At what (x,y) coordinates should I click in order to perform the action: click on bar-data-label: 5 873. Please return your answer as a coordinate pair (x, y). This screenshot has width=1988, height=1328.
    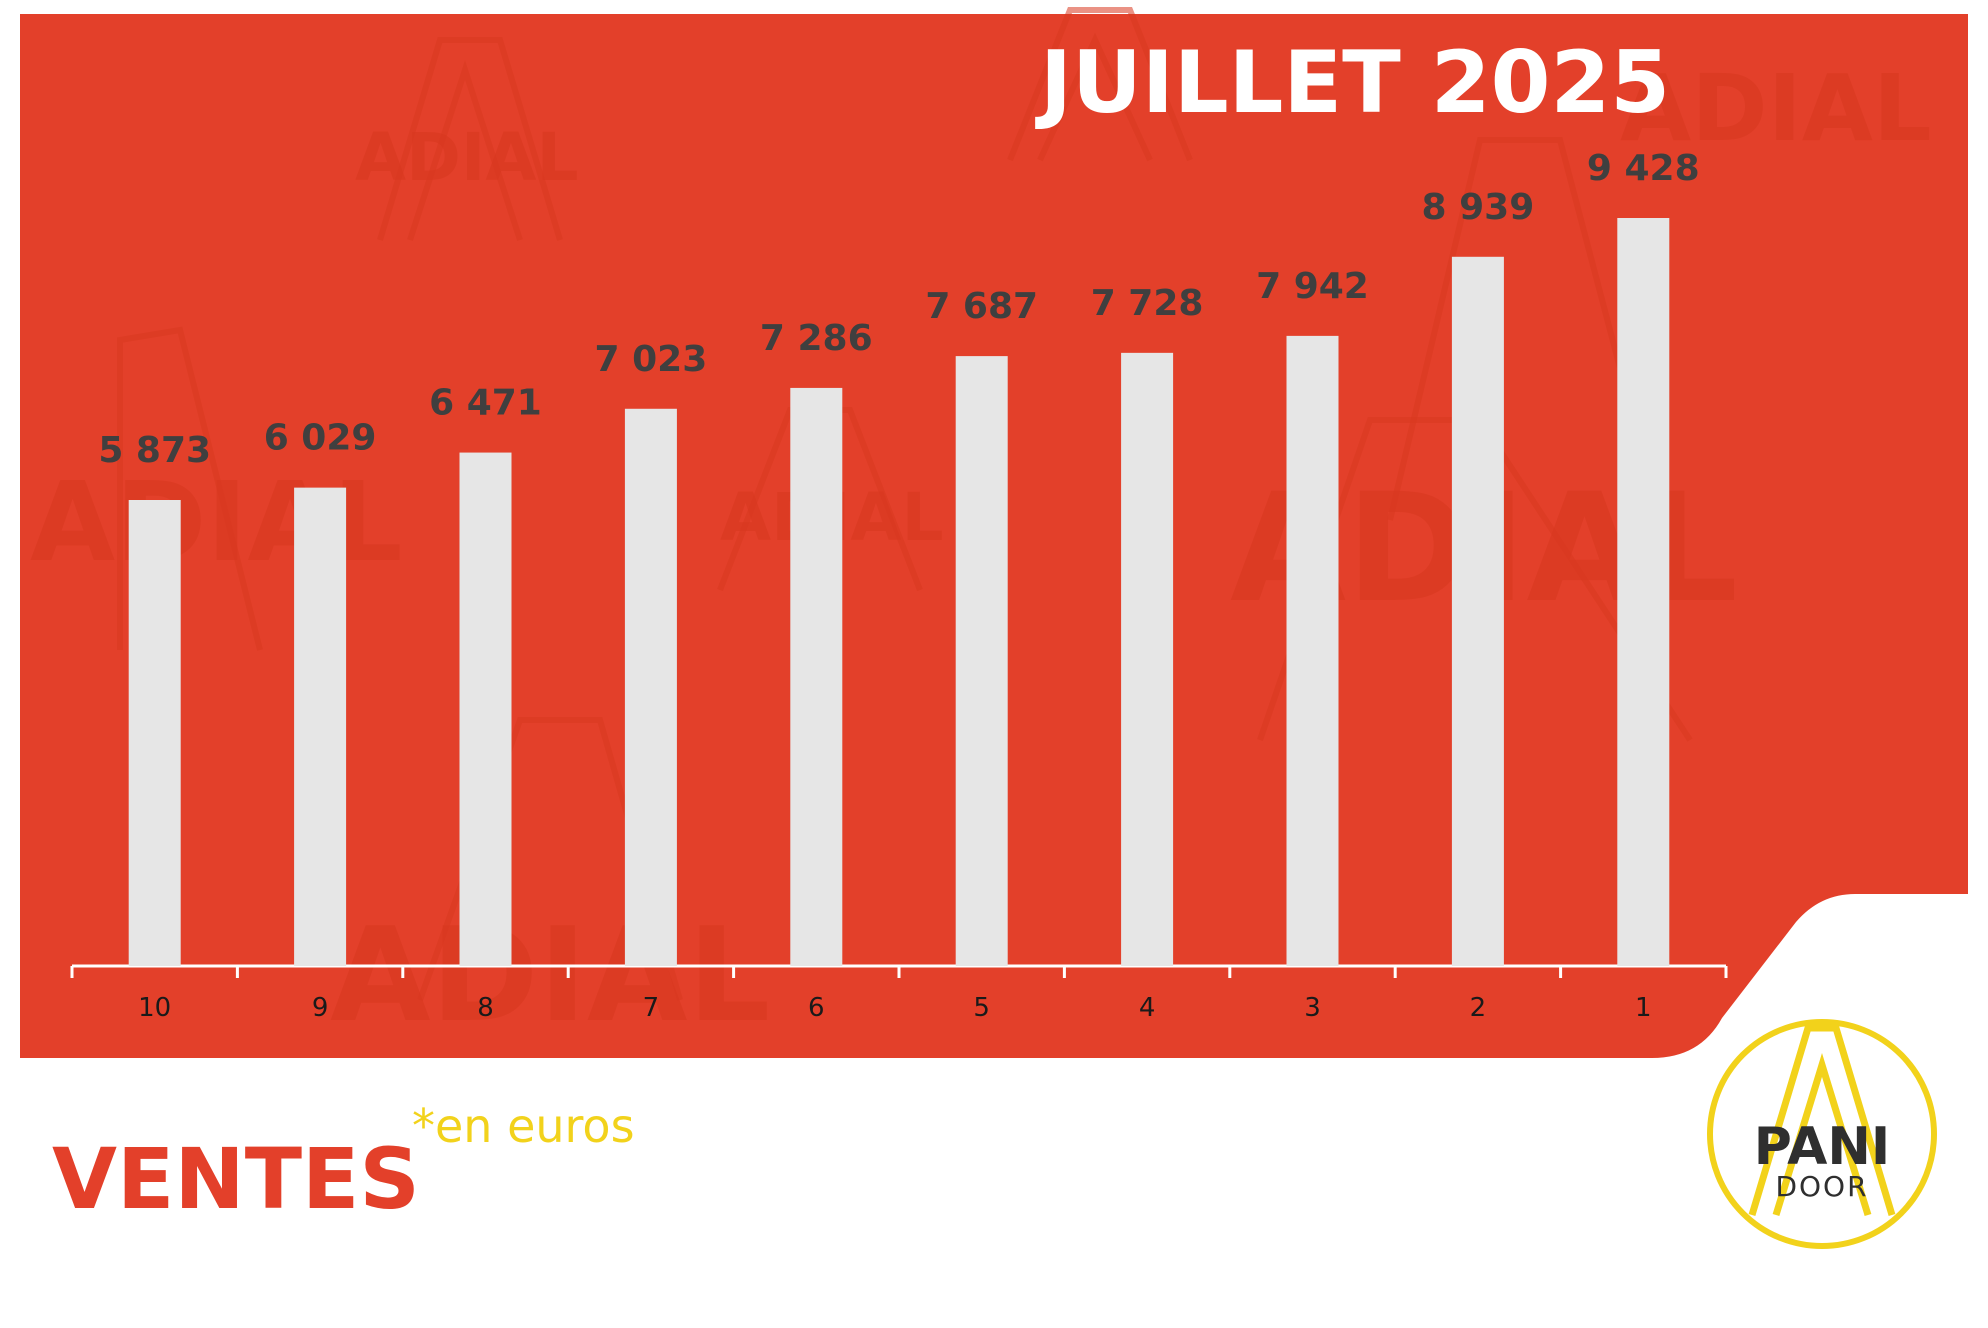
    Looking at the image, I should click on (154, 450).